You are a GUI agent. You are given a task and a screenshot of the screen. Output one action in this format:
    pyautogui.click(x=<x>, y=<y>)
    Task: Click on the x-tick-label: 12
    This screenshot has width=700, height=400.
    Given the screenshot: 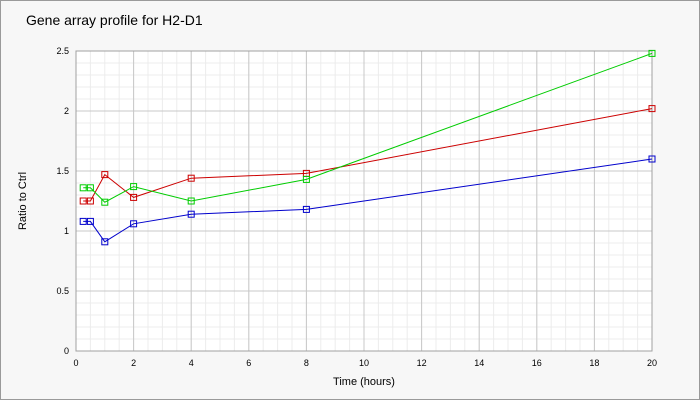 What is the action you would take?
    pyautogui.click(x=422, y=363)
    